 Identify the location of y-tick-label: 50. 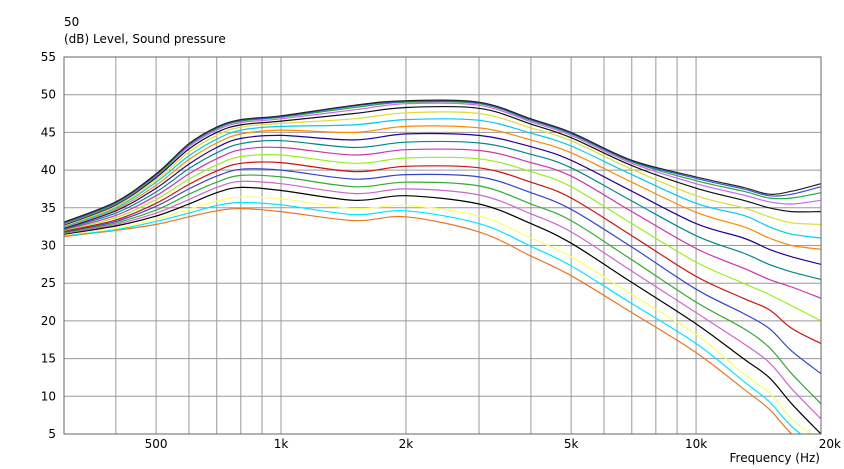
(48, 95).